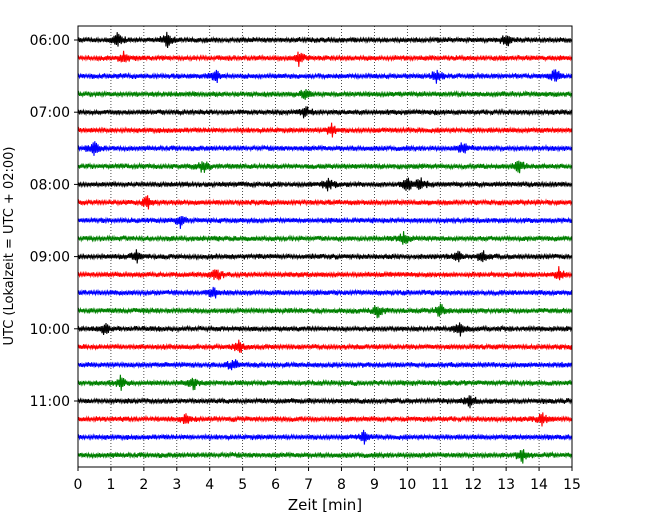 The width and height of the screenshot is (650, 520). What do you see at coordinates (78, 485) in the screenshot?
I see `x-tick-label: 0` at bounding box center [78, 485].